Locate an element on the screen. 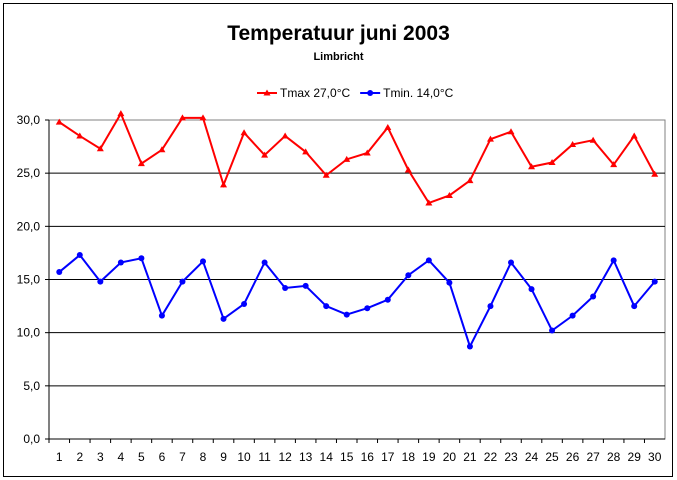 Image resolution: width=677 pixels, height=480 pixels. y-tick-label: 25,0 is located at coordinates (29, 173).